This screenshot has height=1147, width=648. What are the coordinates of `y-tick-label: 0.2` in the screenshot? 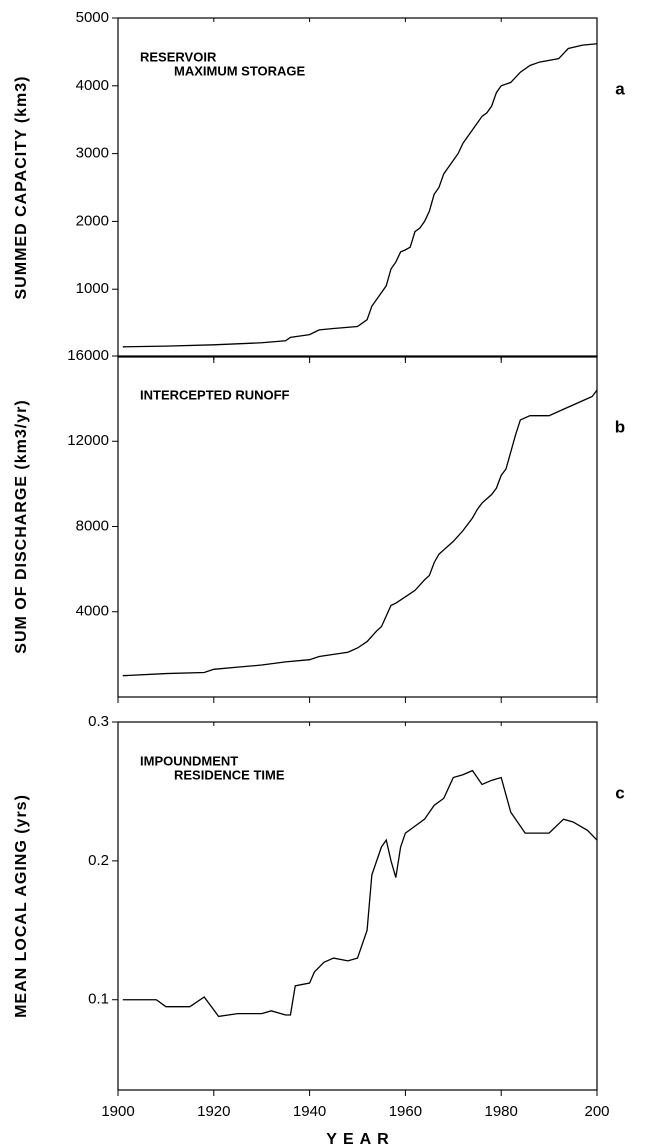 It's located at (98, 860).